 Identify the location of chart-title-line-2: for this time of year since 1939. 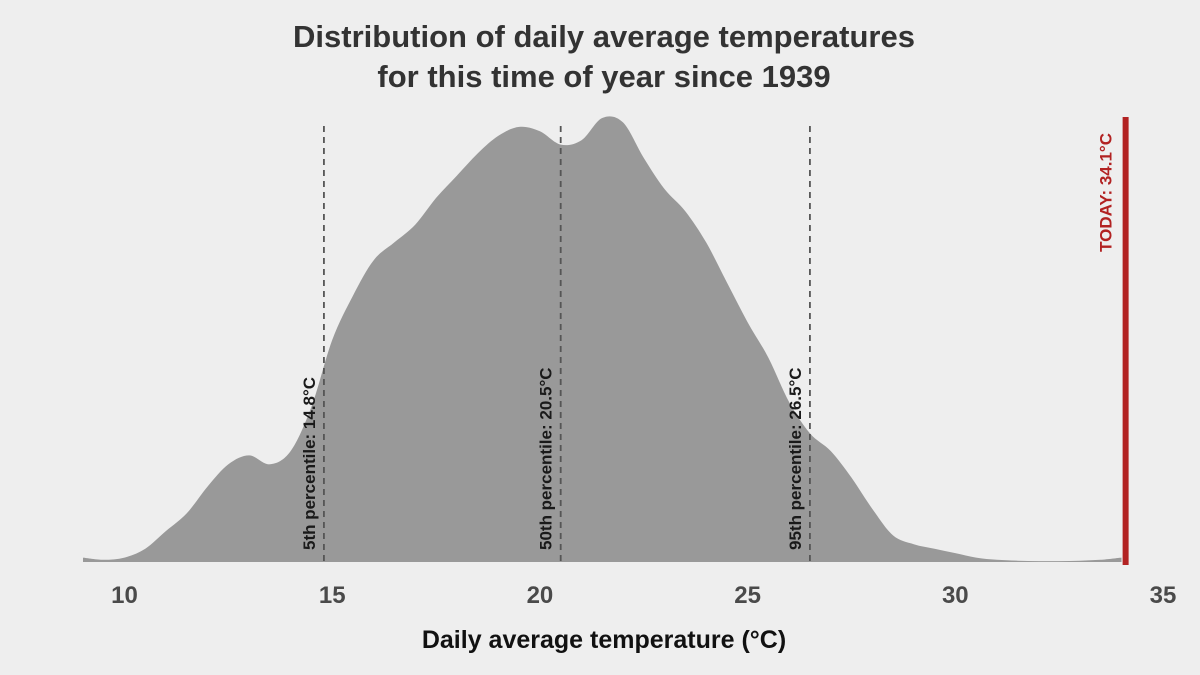
(603, 76).